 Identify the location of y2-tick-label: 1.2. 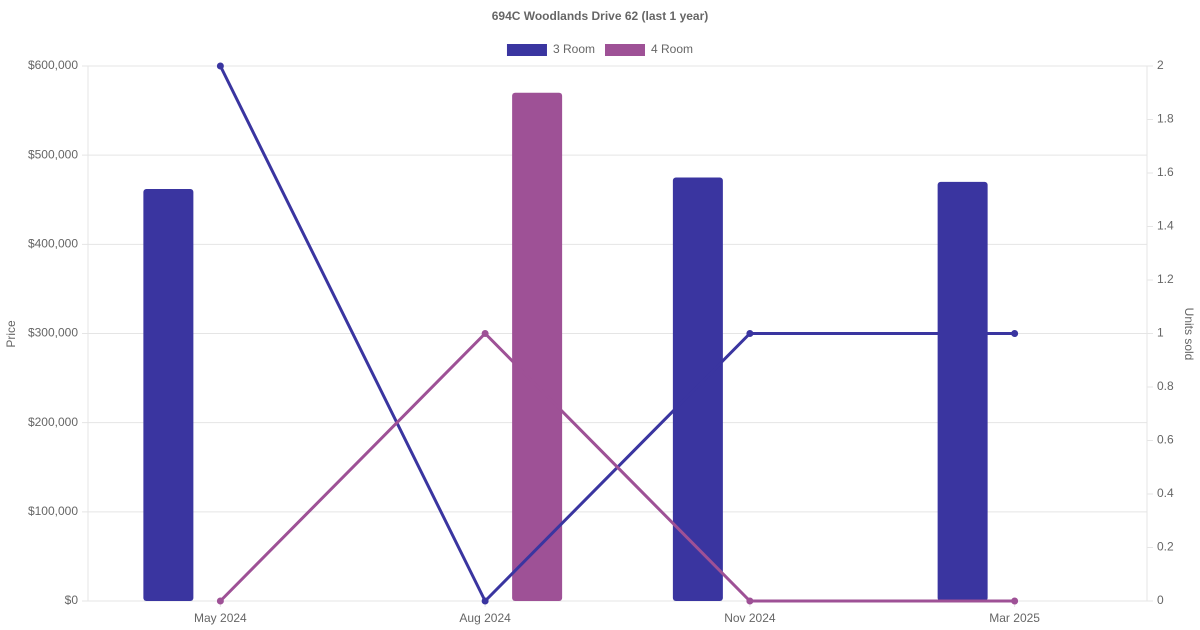
(1165, 279).